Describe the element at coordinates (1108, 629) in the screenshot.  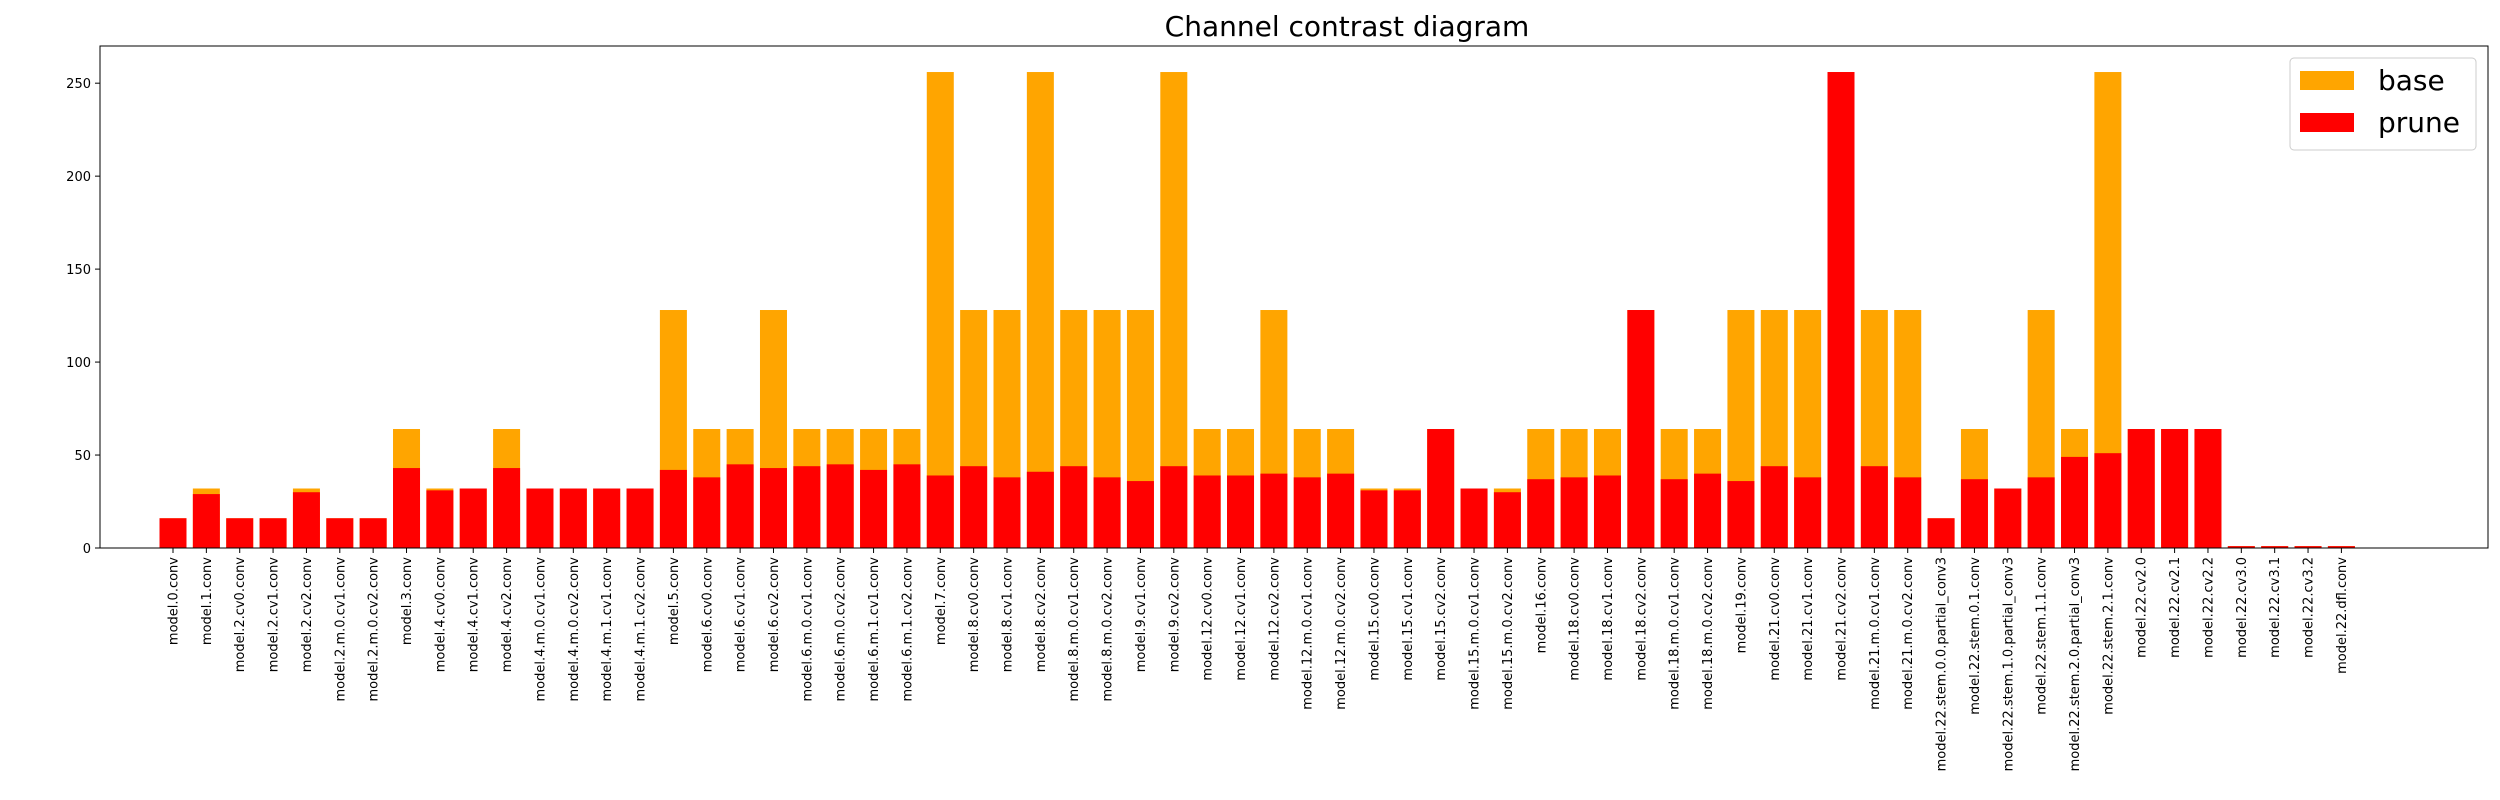
I see `x-tick-label: model.8.m.0.cv2.conv` at that location.